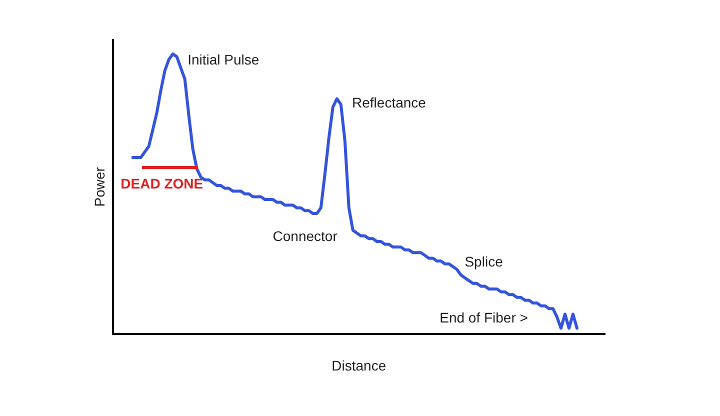  Describe the element at coordinates (99, 186) in the screenshot. I see `y-axis-title: Power` at that location.